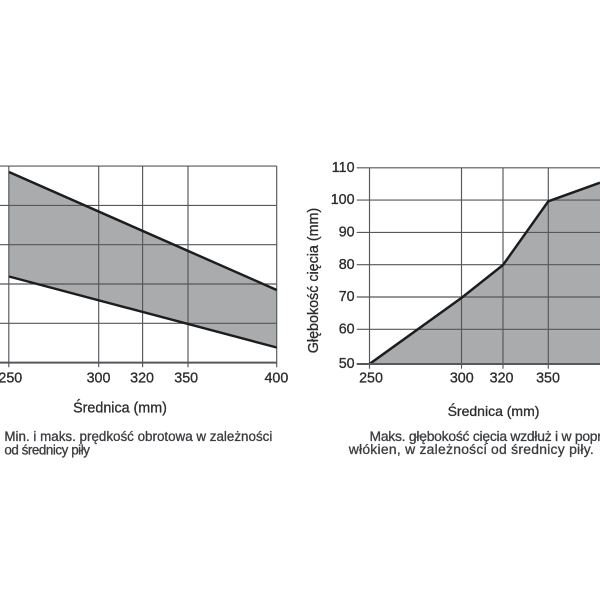  What do you see at coordinates (347, 329) in the screenshot?
I see `svg-text: 60` at bounding box center [347, 329].